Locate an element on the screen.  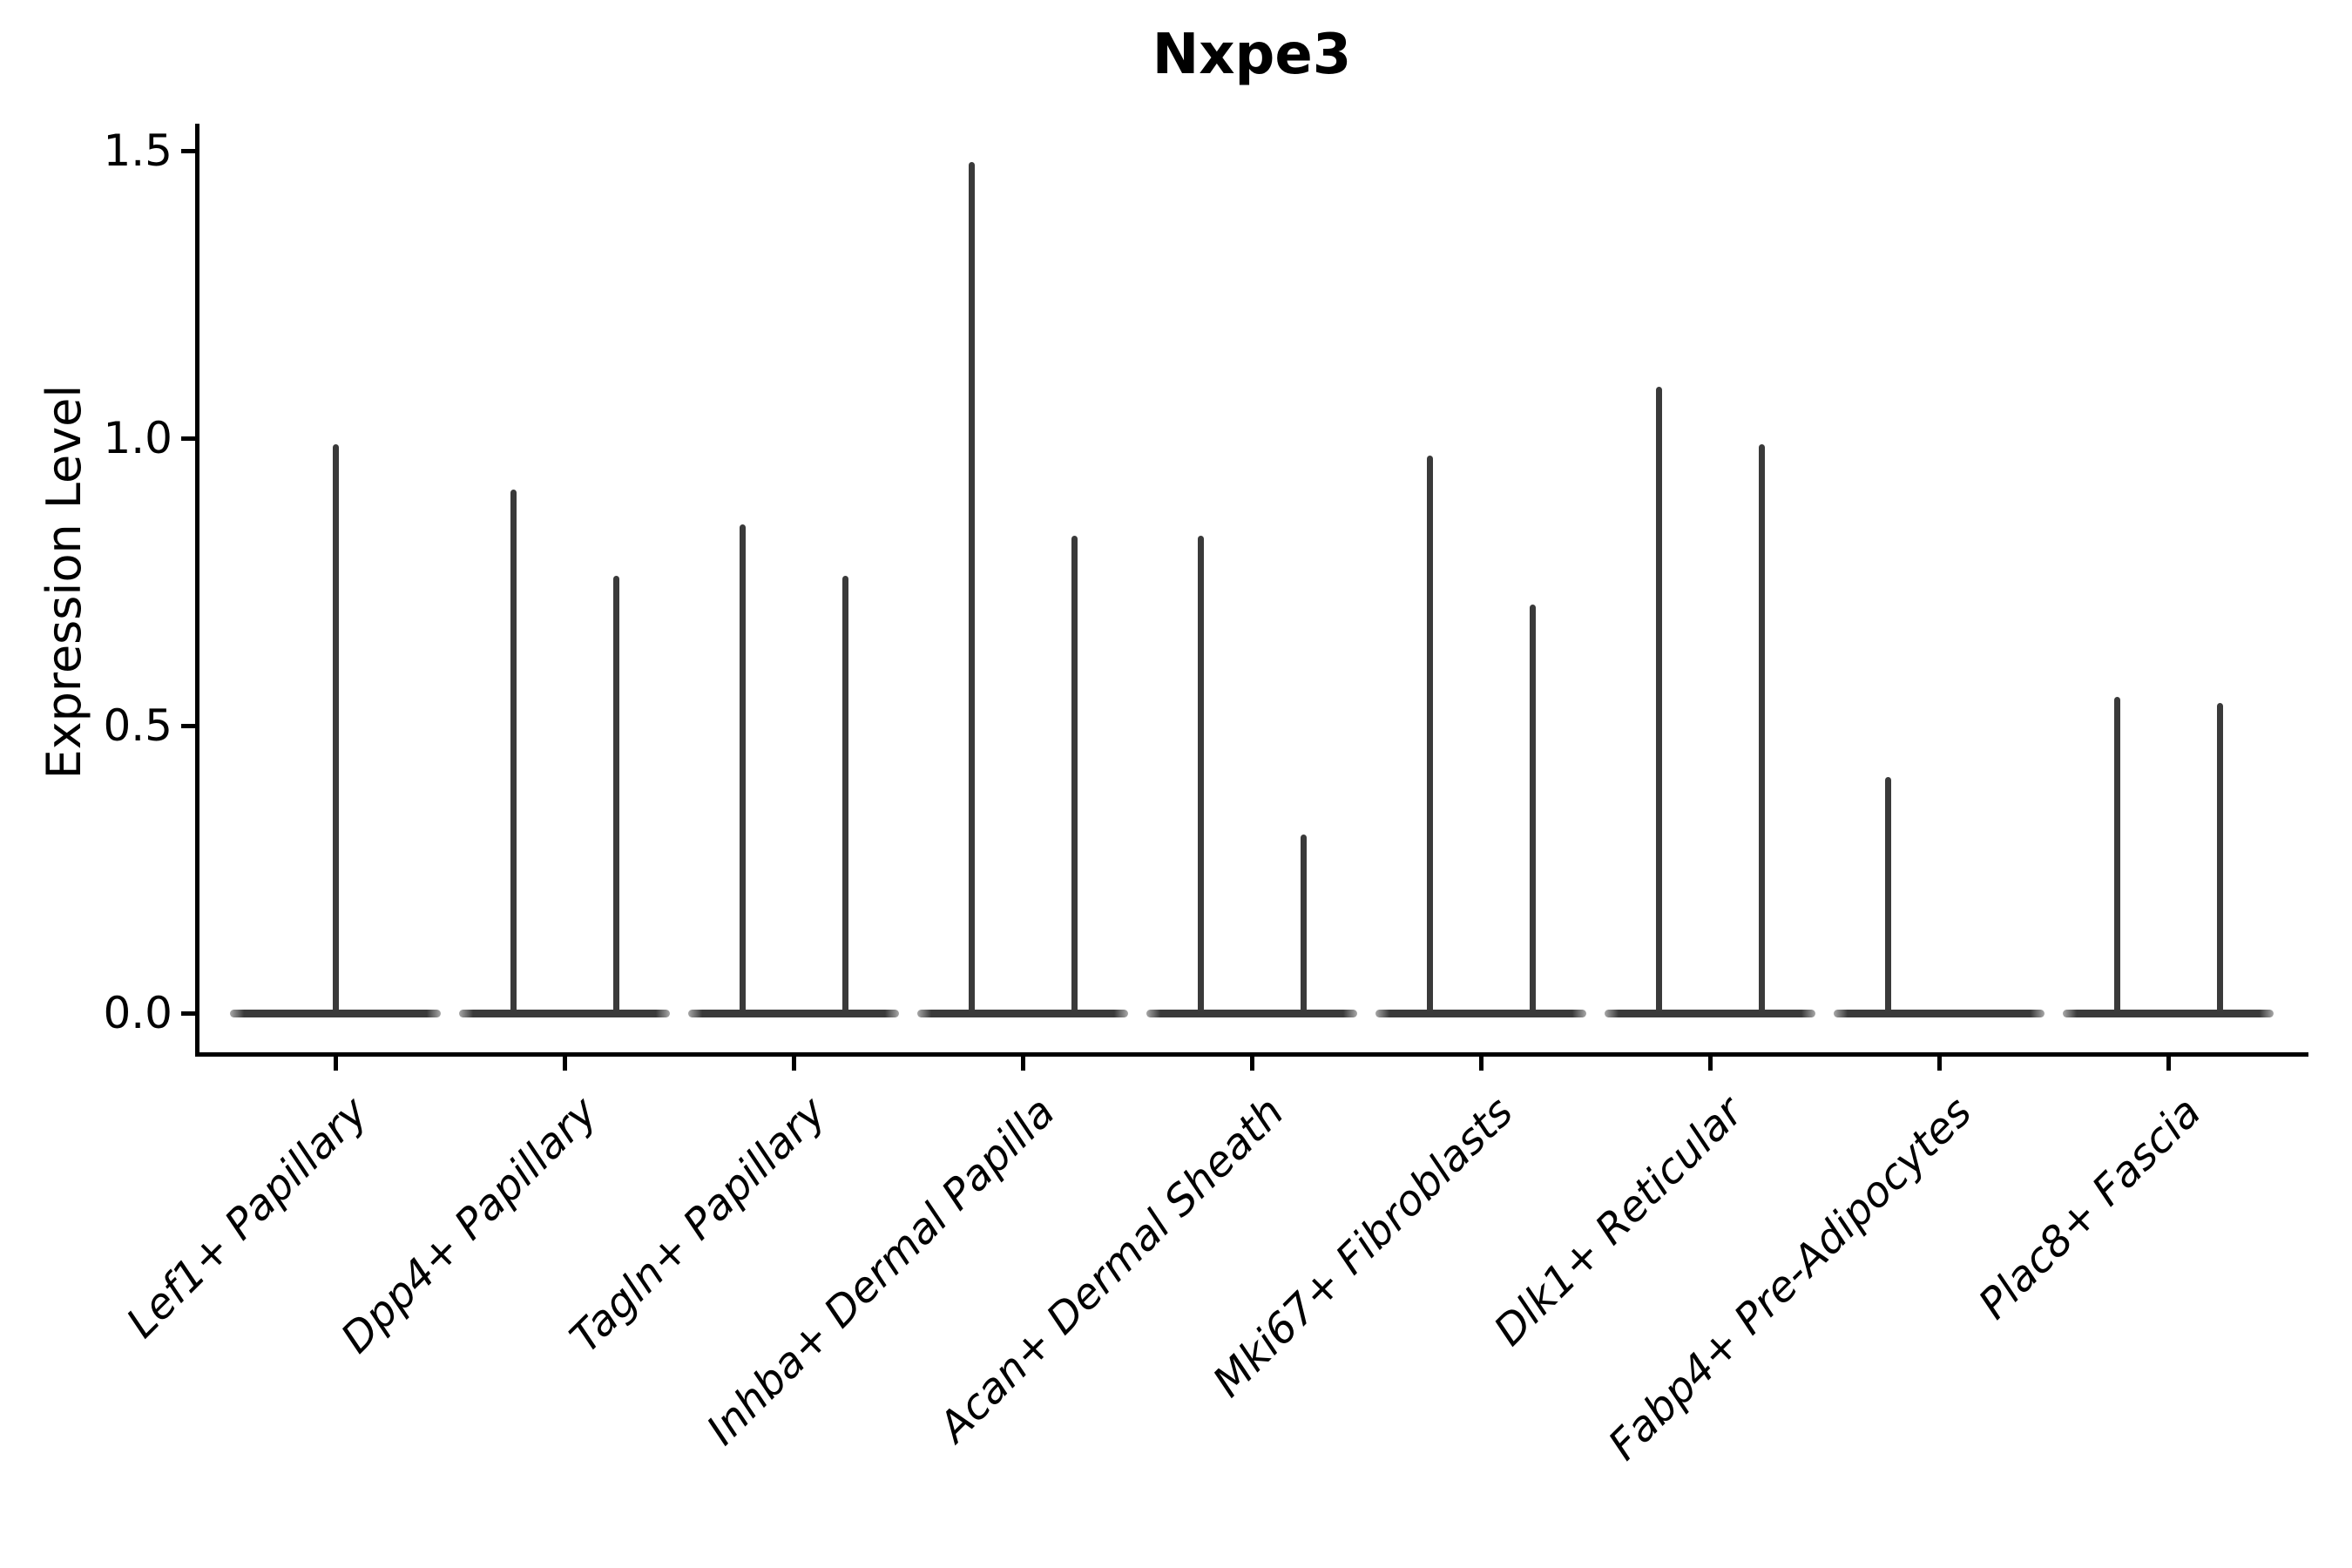
chart-title: Nxpe3 is located at coordinates (1252, 55).